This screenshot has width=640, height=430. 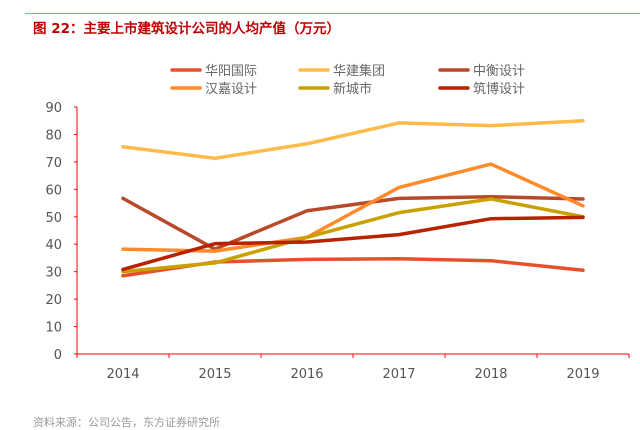 What do you see at coordinates (53, 300) in the screenshot?
I see `y-tick-label: 20` at bounding box center [53, 300].